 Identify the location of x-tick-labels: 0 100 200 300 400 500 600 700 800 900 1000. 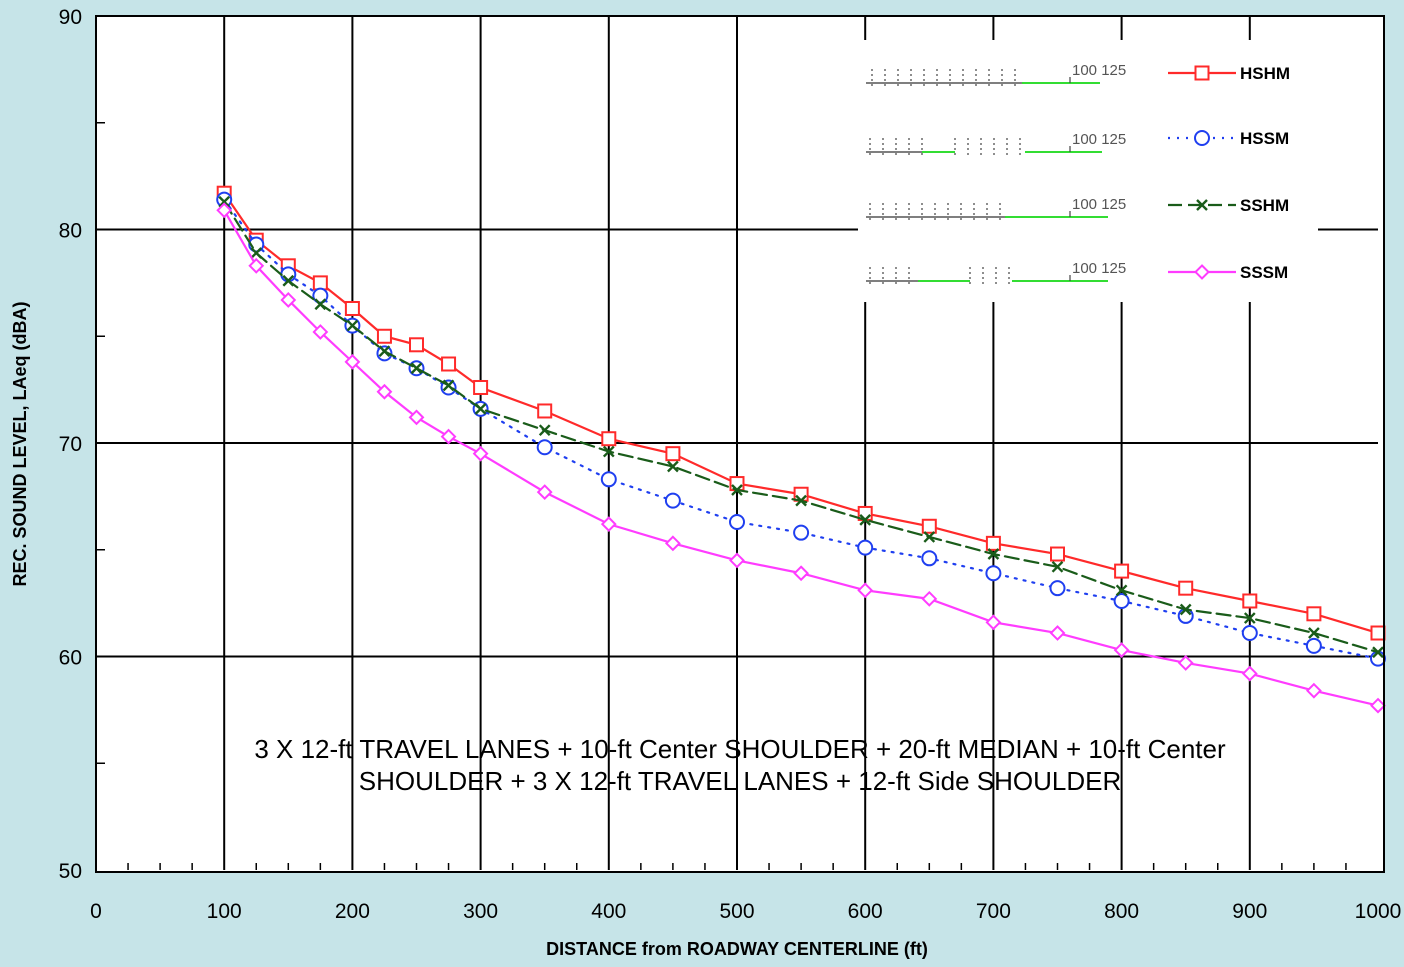
(745, 911).